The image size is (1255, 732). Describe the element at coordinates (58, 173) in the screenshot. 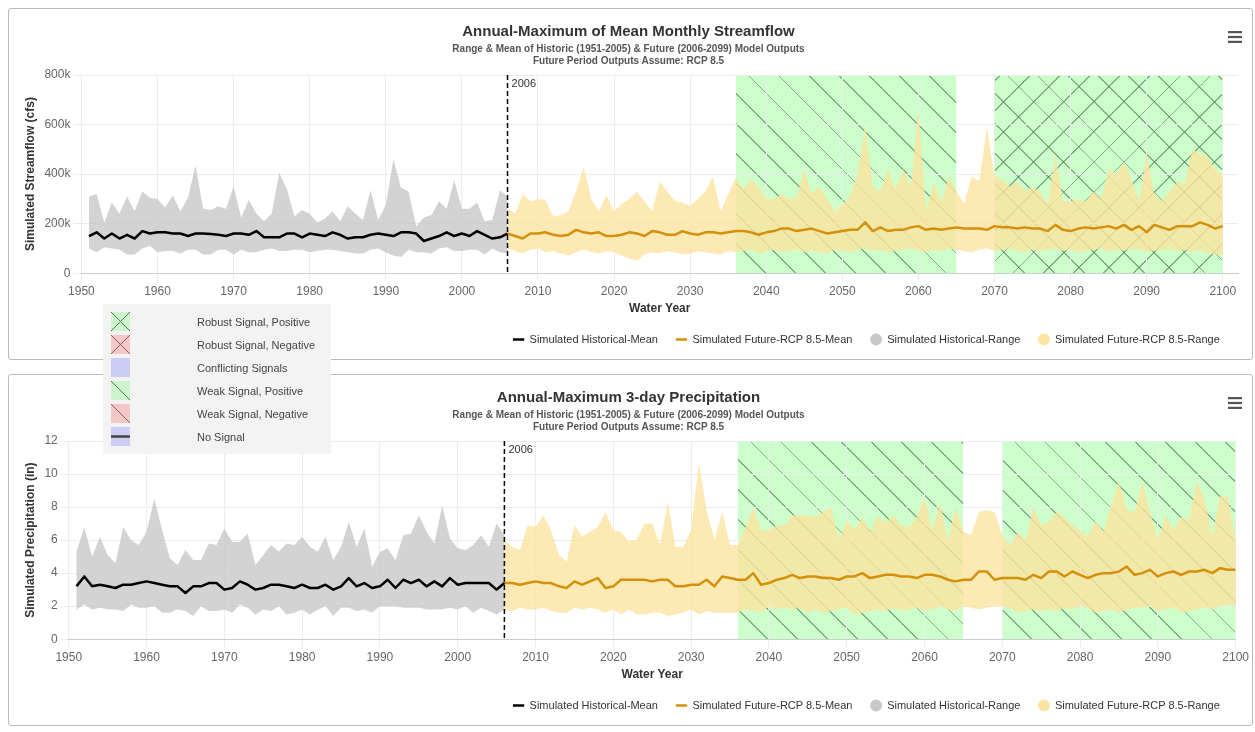

I see `y-tick-label: 400k` at that location.